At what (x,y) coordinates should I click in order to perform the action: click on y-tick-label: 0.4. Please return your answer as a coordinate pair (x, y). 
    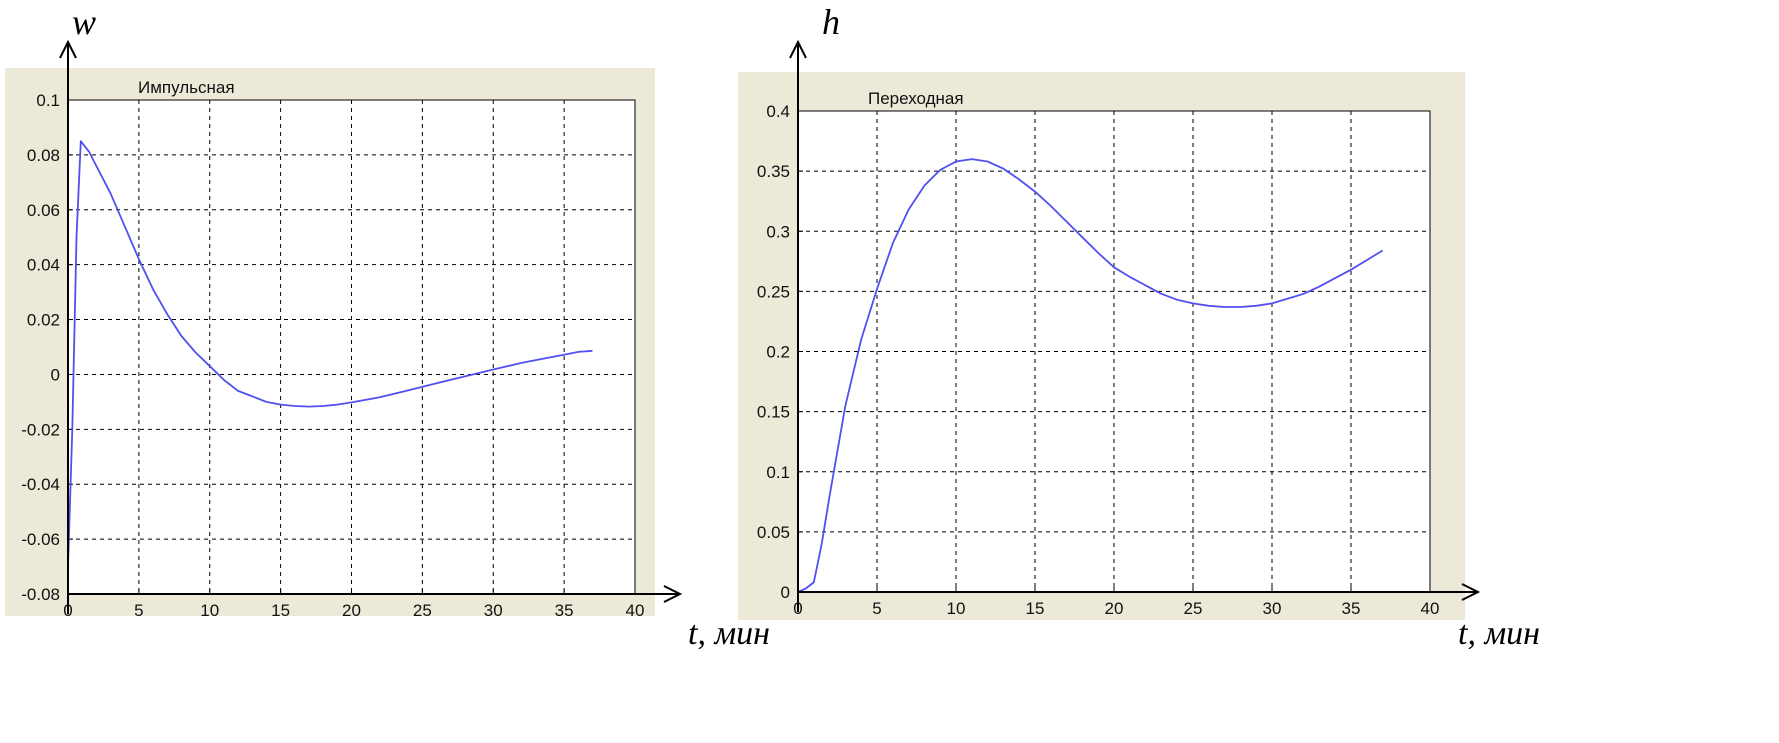
    Looking at the image, I should click on (778, 111).